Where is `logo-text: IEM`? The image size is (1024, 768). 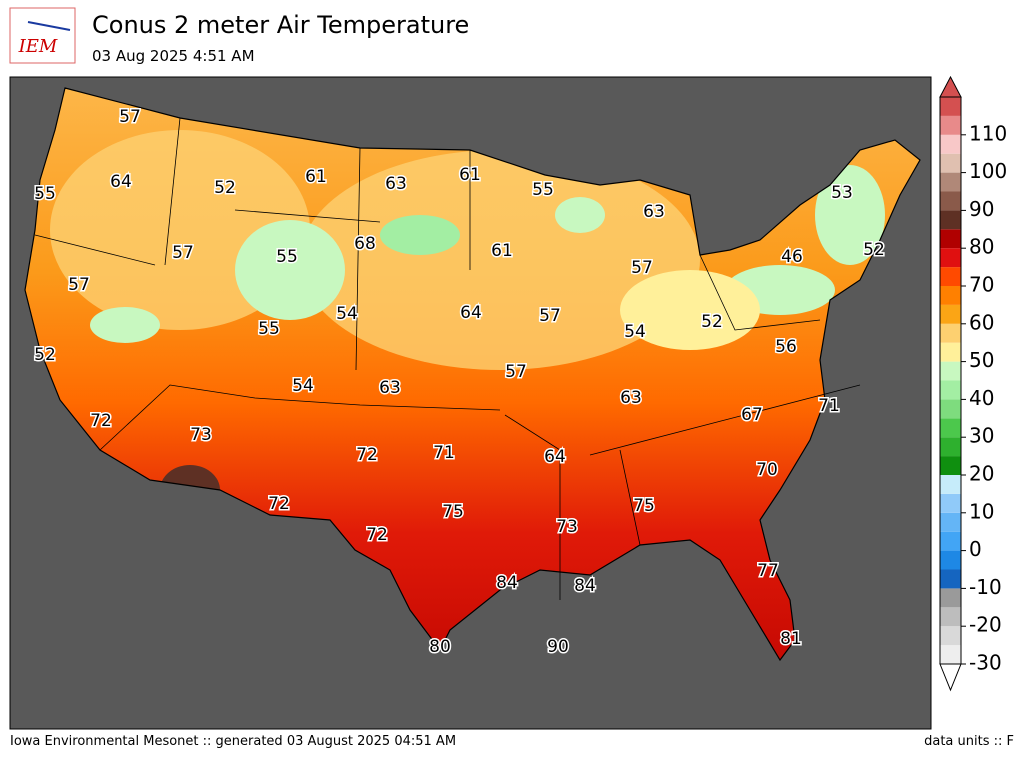 logo-text: IEM is located at coordinates (38, 46).